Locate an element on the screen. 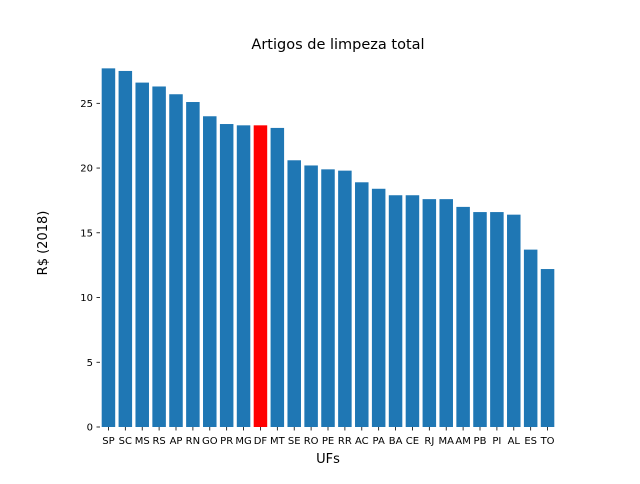 The image size is (640, 484). y-axis-label: R$ (2018) is located at coordinates (43, 243).